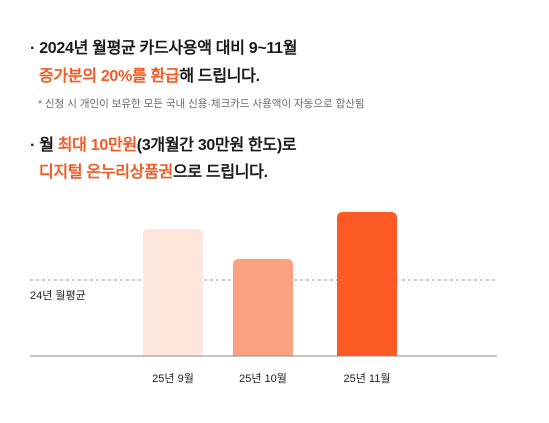 The image size is (549, 423). What do you see at coordinates (106, 172) in the screenshot?
I see `voucher-highlight: 디지털 온누리상품권` at bounding box center [106, 172].